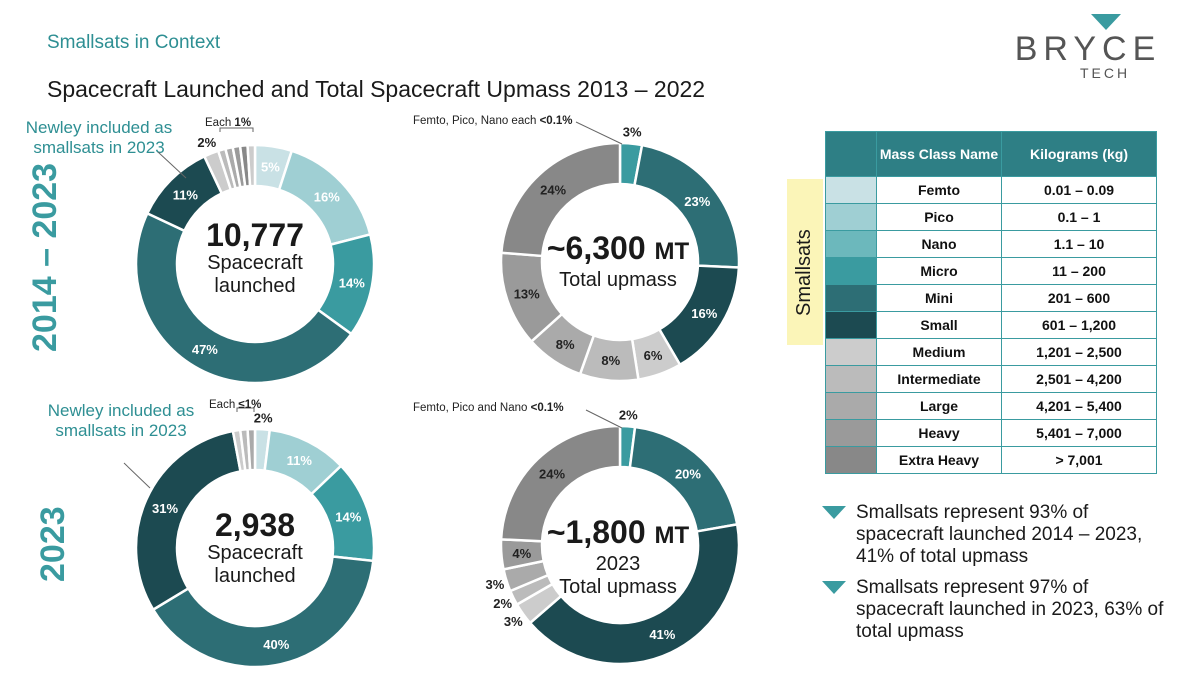 Image resolution: width=1200 pixels, height=681 pixels. Describe the element at coordinates (1079, 352) in the screenshot. I see `mass-class-kg: 1,201 – 2,500` at that location.